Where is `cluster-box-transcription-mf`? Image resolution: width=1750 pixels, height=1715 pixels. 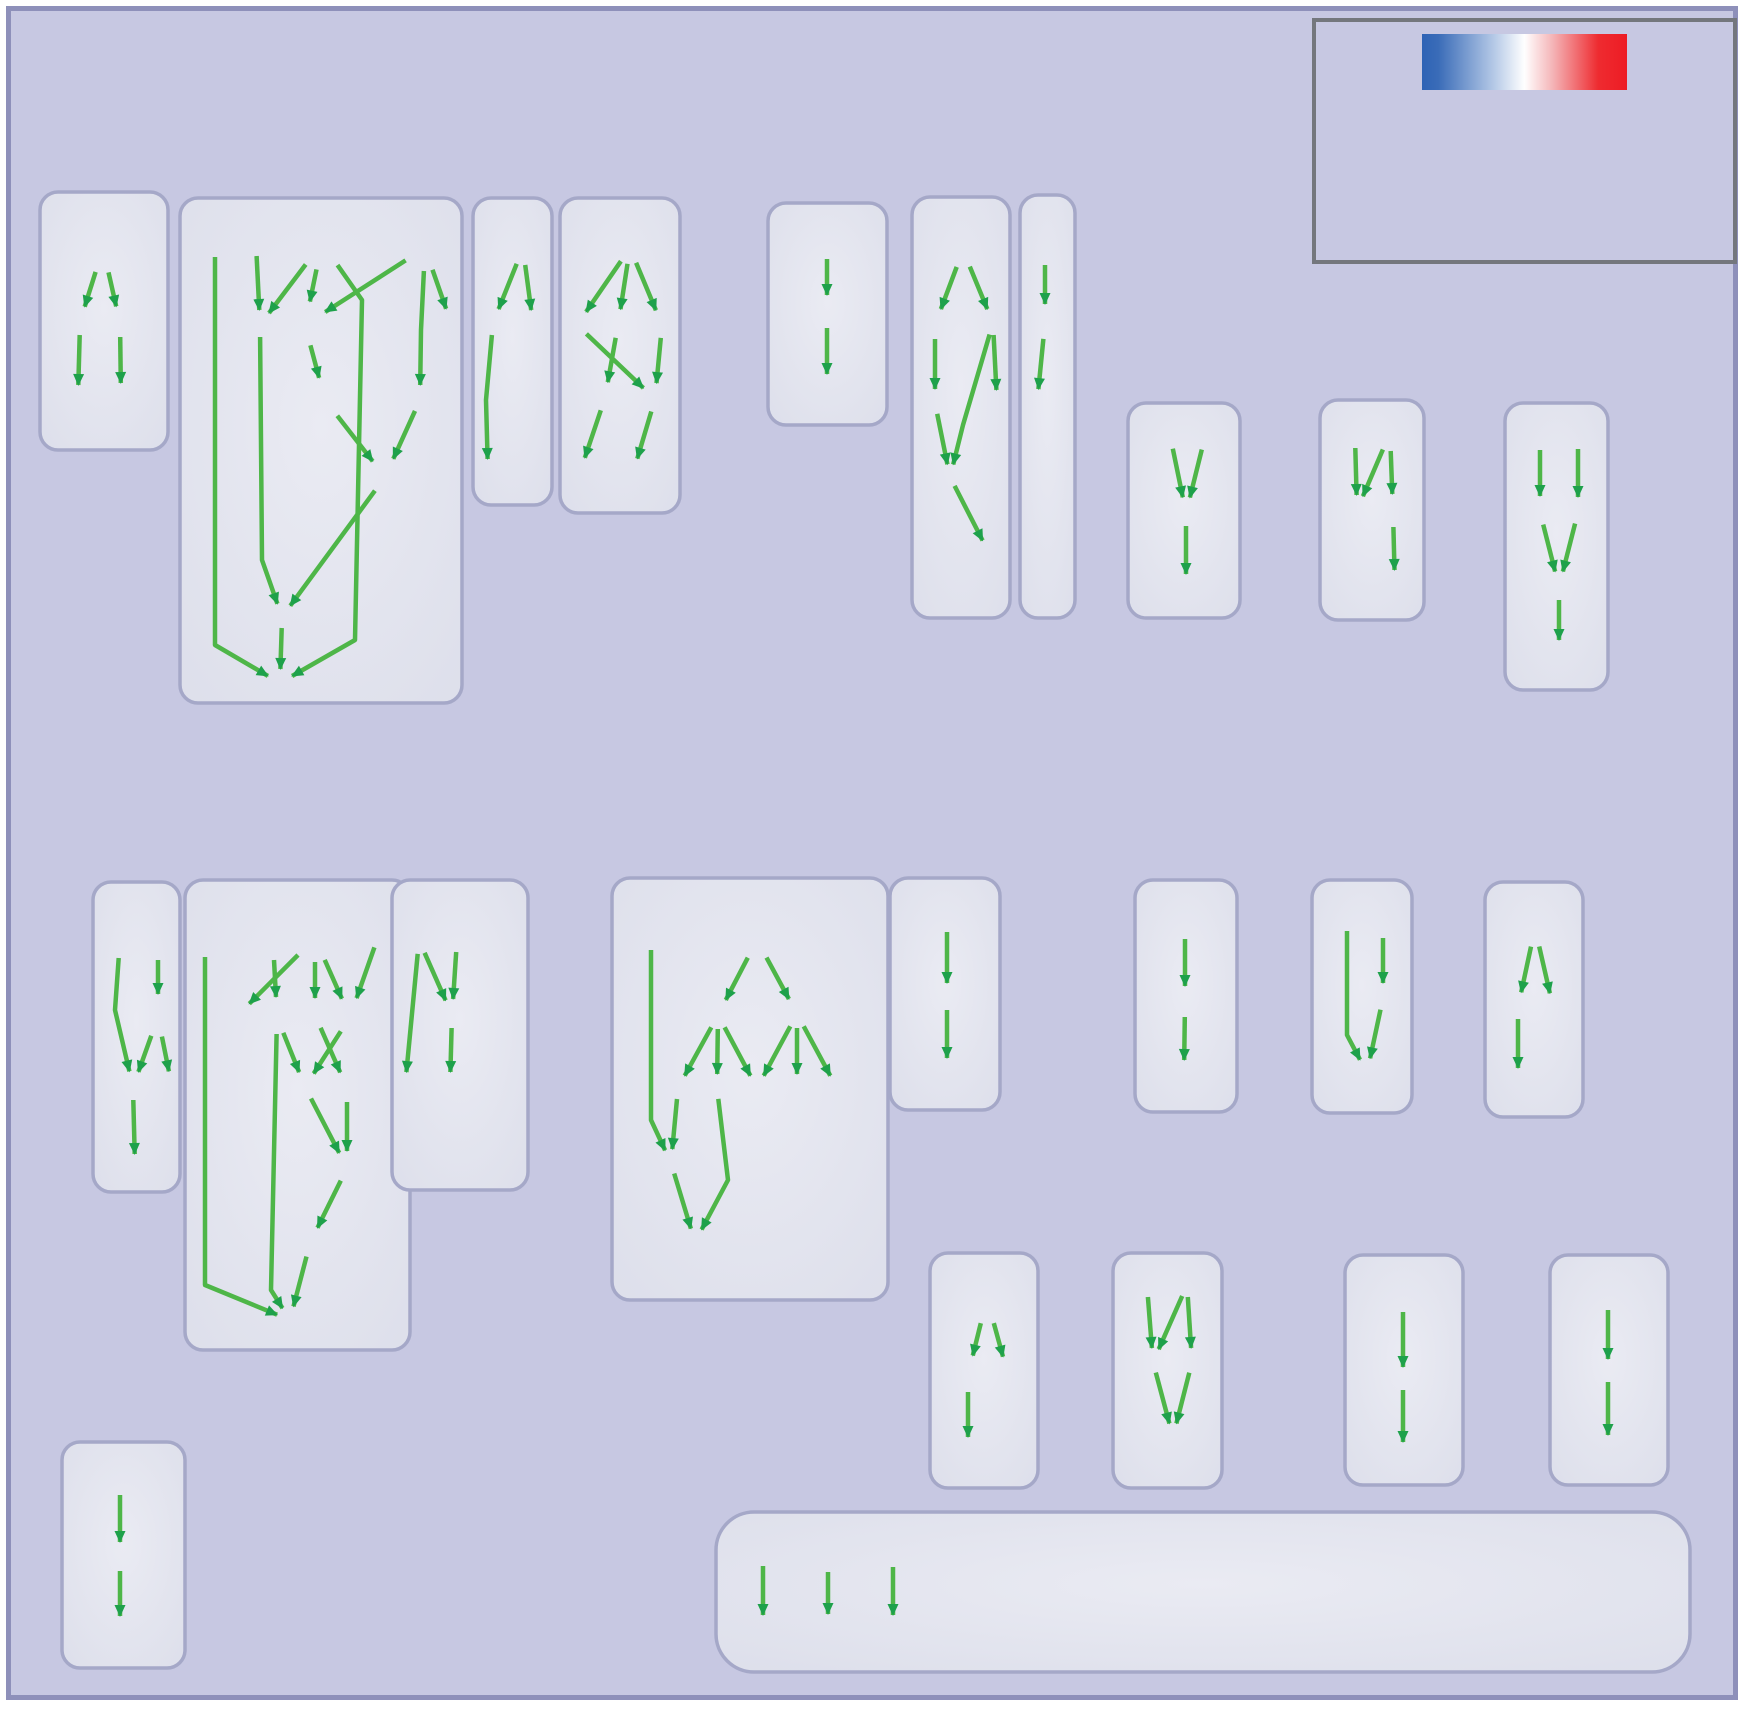 cluster-box-transcription-mf is located at coordinates (1609, 1370).